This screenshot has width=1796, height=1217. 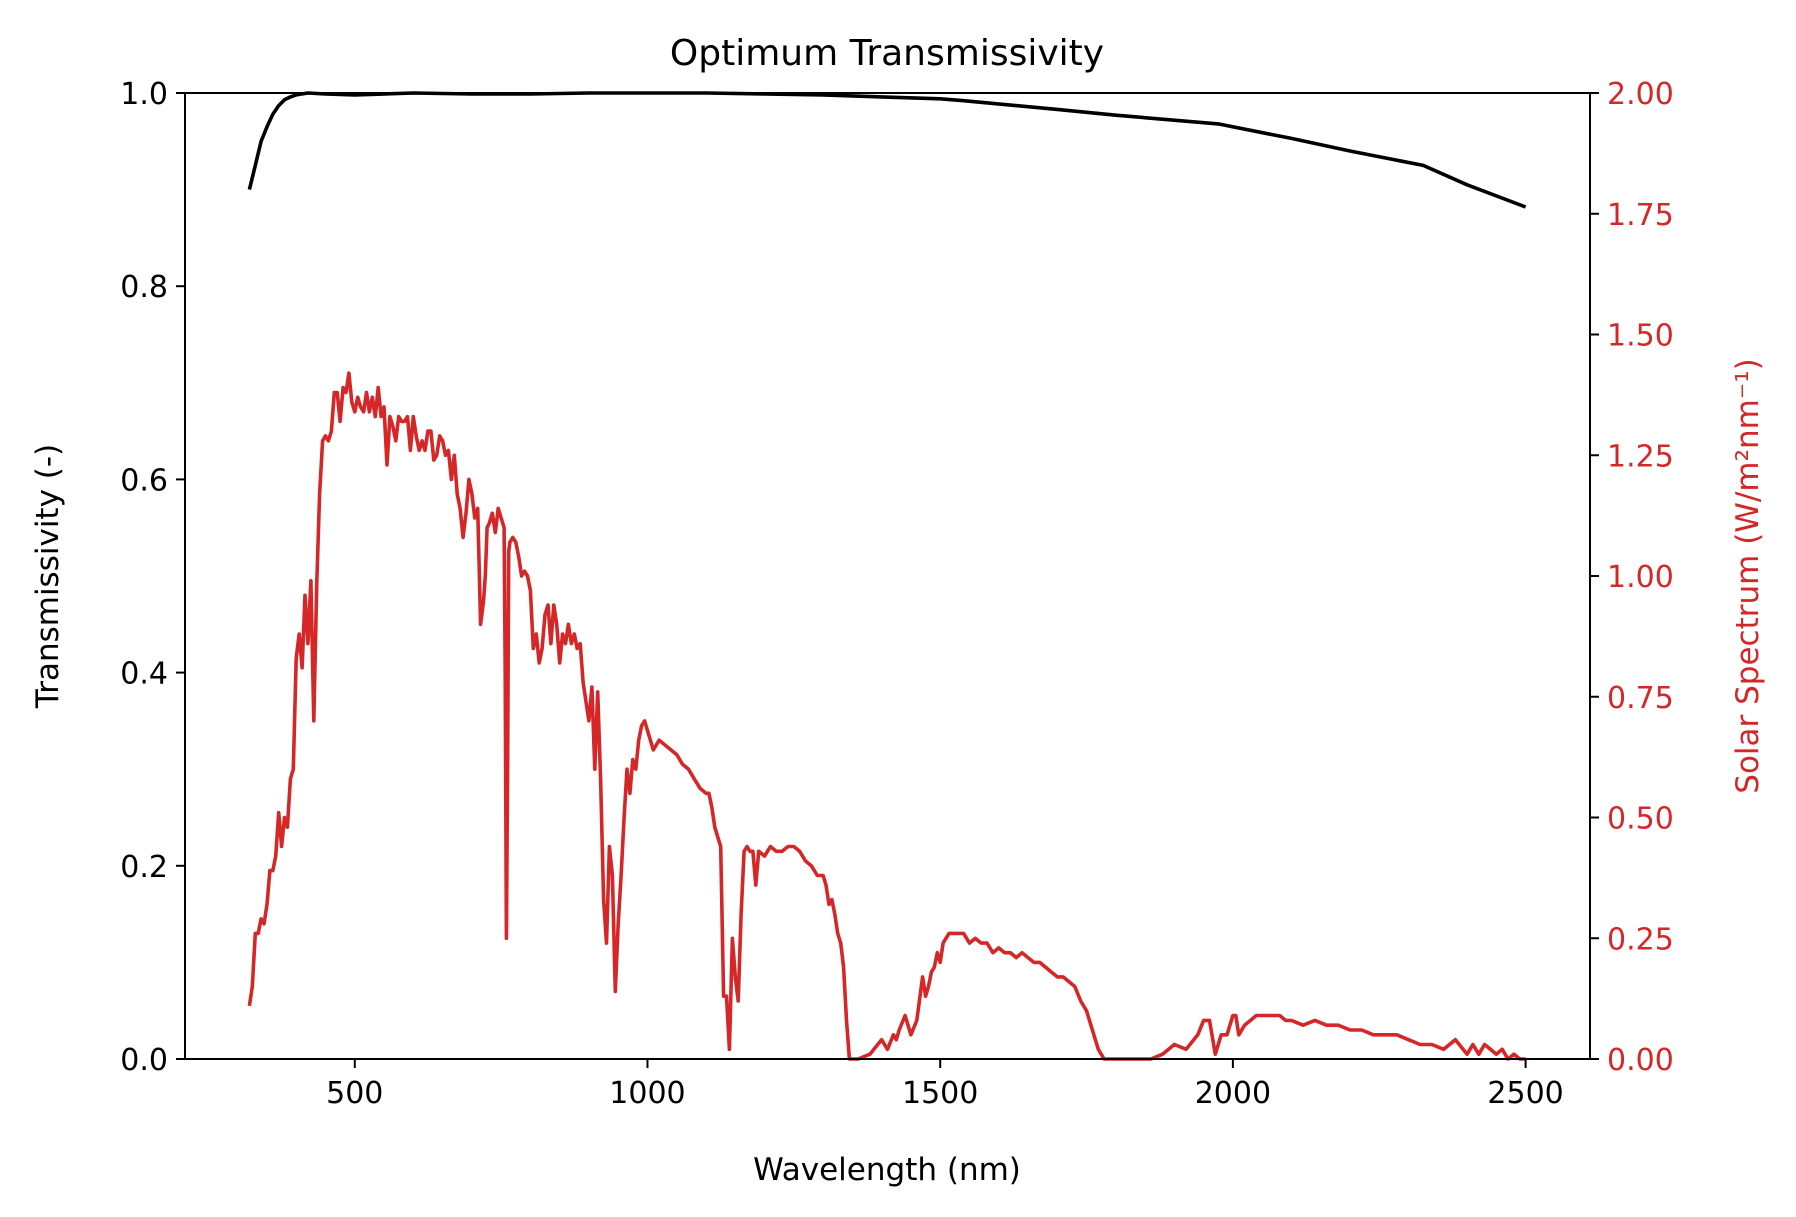 I want to click on x-axis-title: Wavelength (nm), so click(x=887, y=1170).